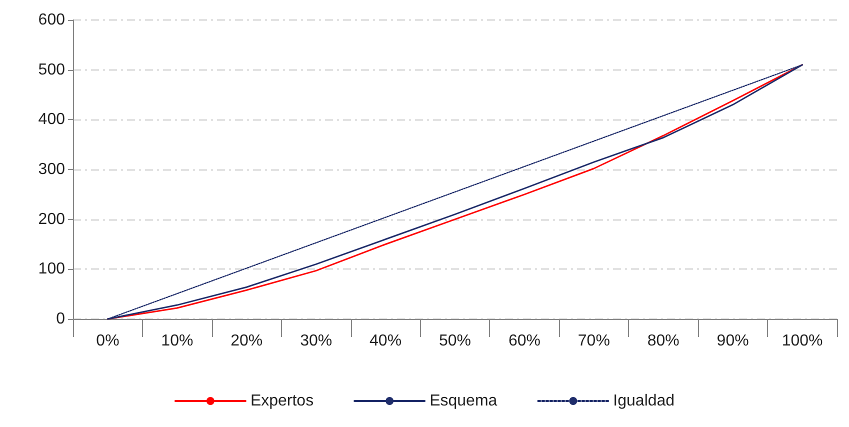 This screenshot has height=427, width=849. I want to click on y-tick-label: 200, so click(52, 219).